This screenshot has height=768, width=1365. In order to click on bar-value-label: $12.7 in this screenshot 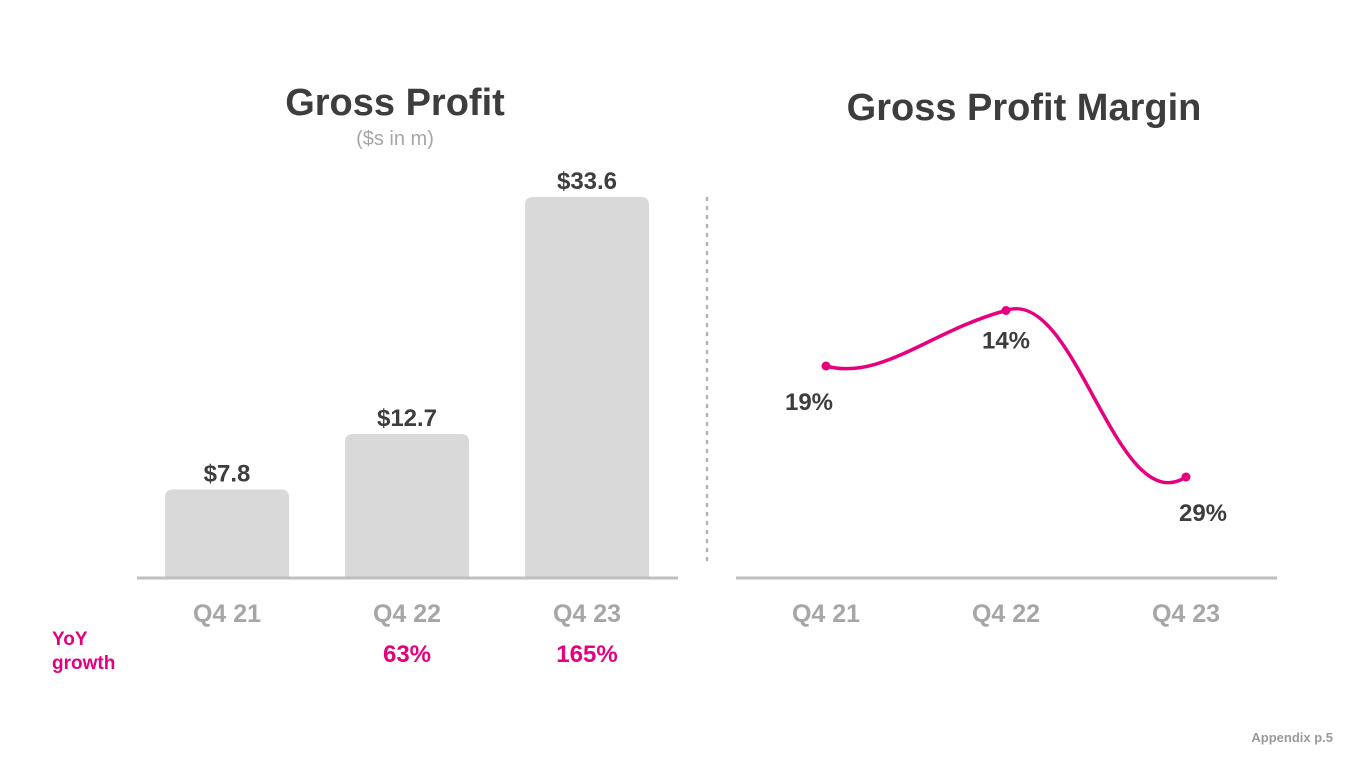, I will do `click(407, 418)`.